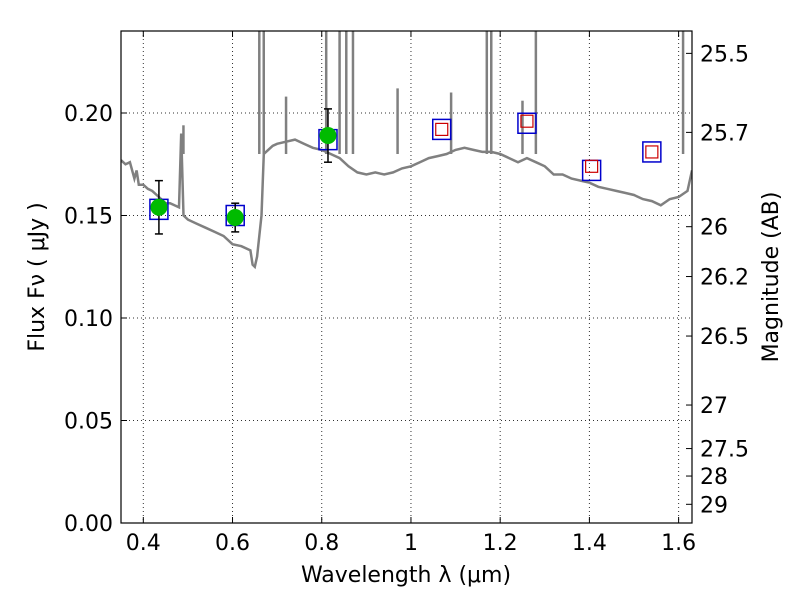 Image resolution: width=800 pixels, height=600 pixels. Describe the element at coordinates (589, 543) in the screenshot. I see `x-tick-label: 1.4` at that location.